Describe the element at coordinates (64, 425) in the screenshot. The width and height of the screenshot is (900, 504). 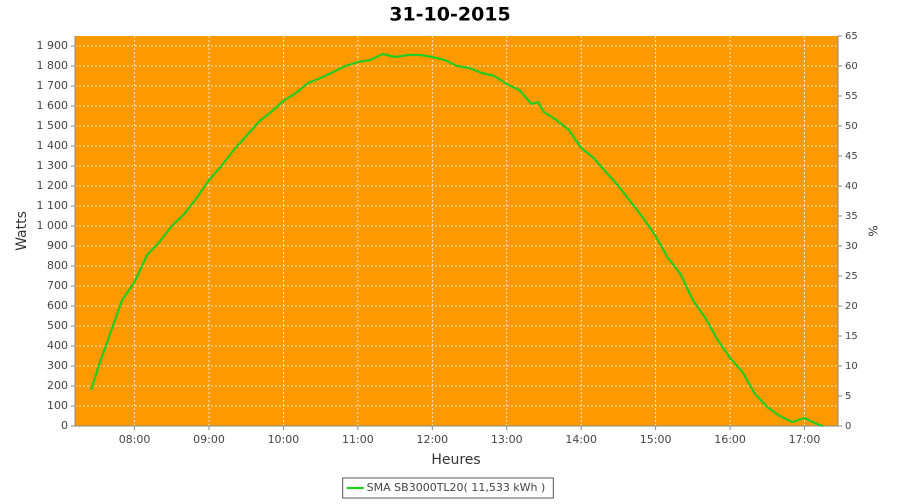
I see `y-tick-label: 0` at that location.